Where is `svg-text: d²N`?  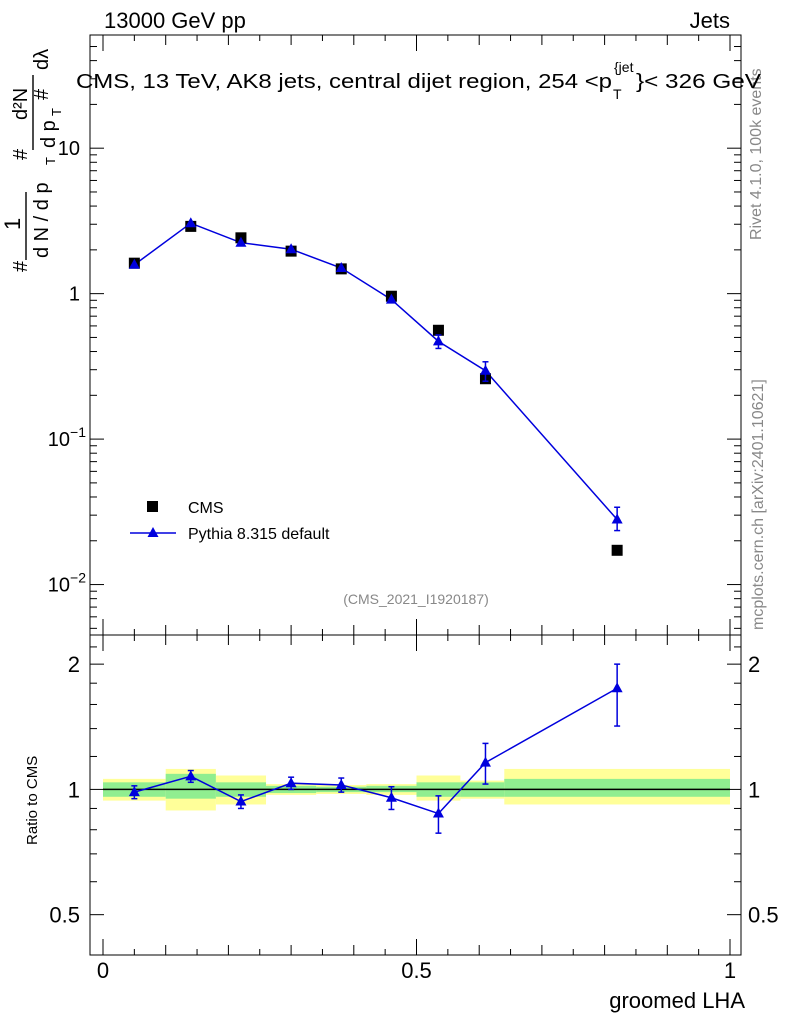 svg-text: d²N is located at coordinates (21, 104).